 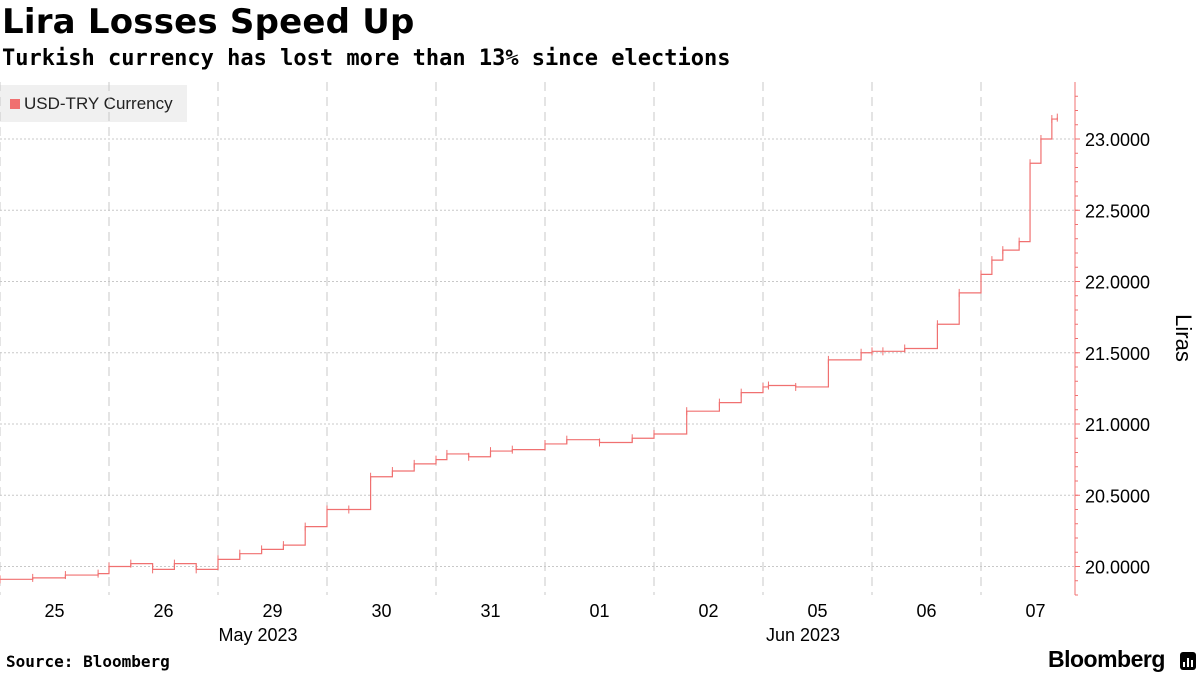 What do you see at coordinates (1117, 496) in the screenshot?
I see `y-tick-label: 20.5000` at bounding box center [1117, 496].